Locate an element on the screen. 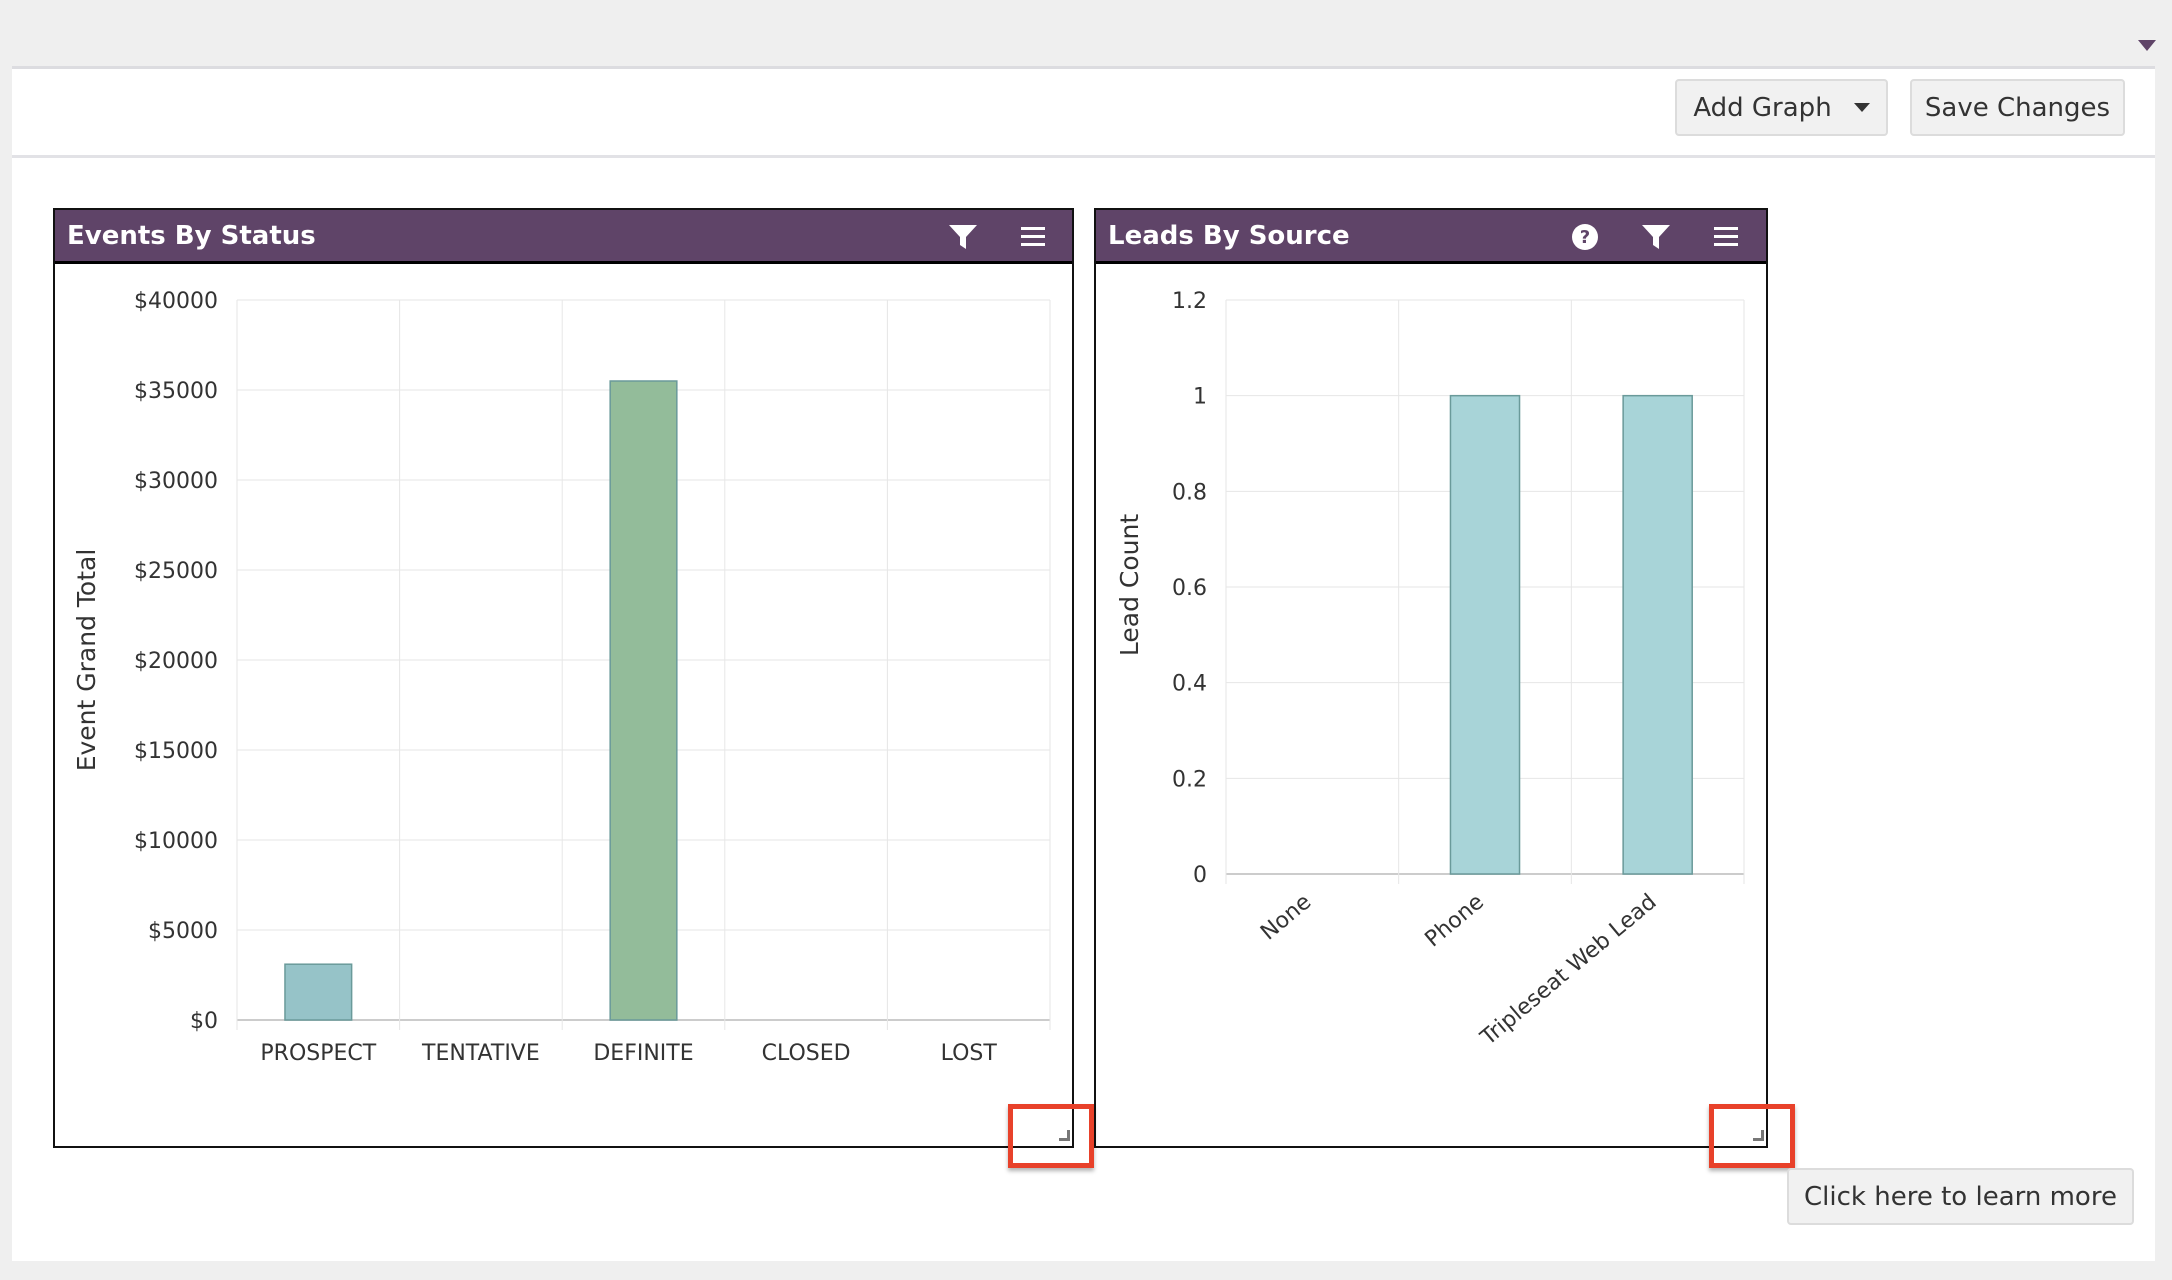 This screenshot has height=1280, width=2172. y-tick-label: $15000 is located at coordinates (176, 751).